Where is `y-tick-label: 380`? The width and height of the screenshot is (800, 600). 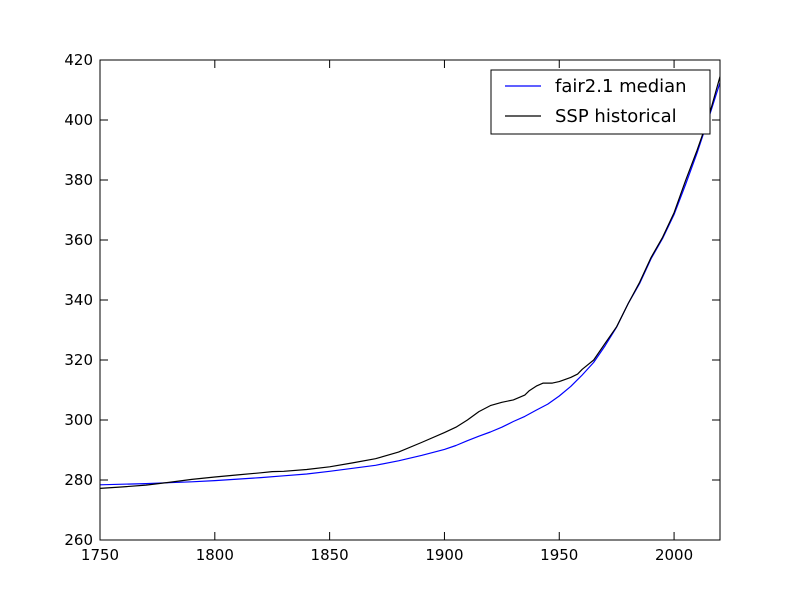 y-tick-label: 380 is located at coordinates (78, 180).